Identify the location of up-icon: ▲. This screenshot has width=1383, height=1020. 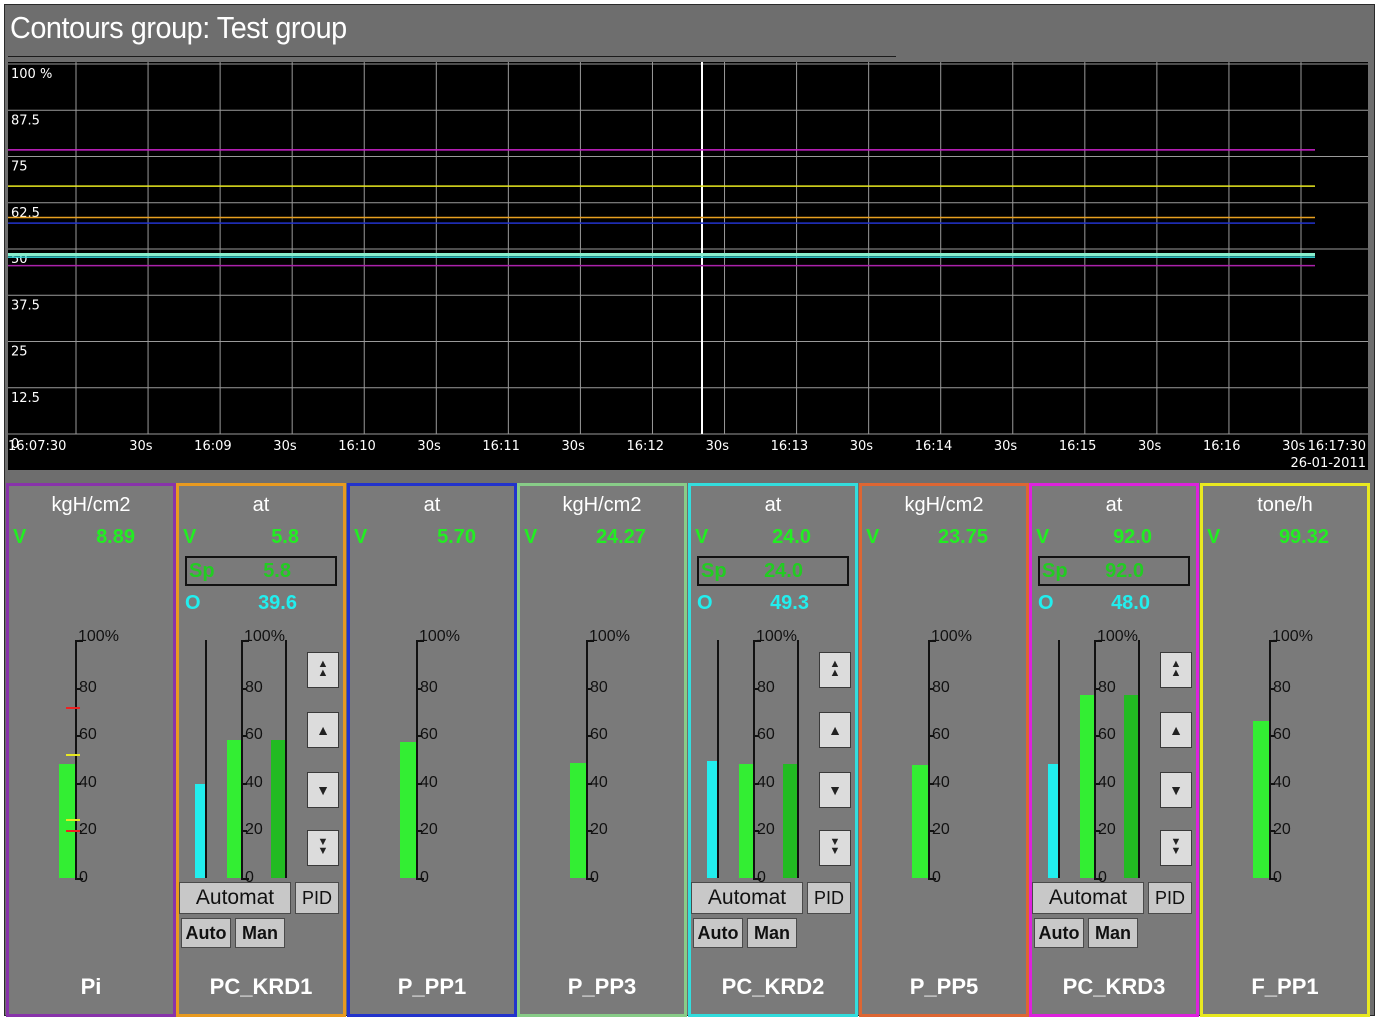
(835, 730).